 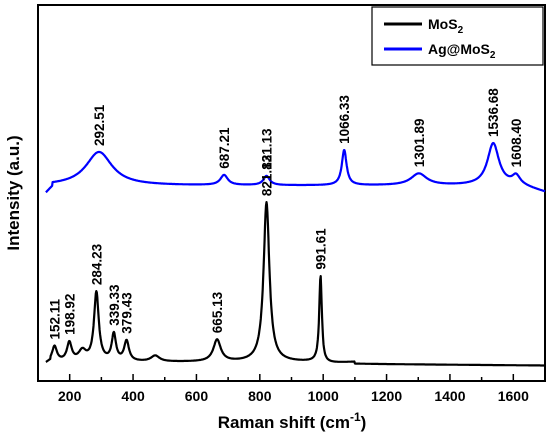 I want to click on peak-label: 379.43, so click(x=127, y=313).